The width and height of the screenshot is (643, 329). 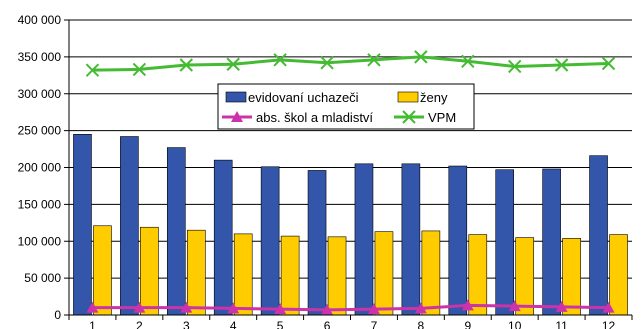 I want to click on x-tick-label: 1, so click(x=92, y=324).